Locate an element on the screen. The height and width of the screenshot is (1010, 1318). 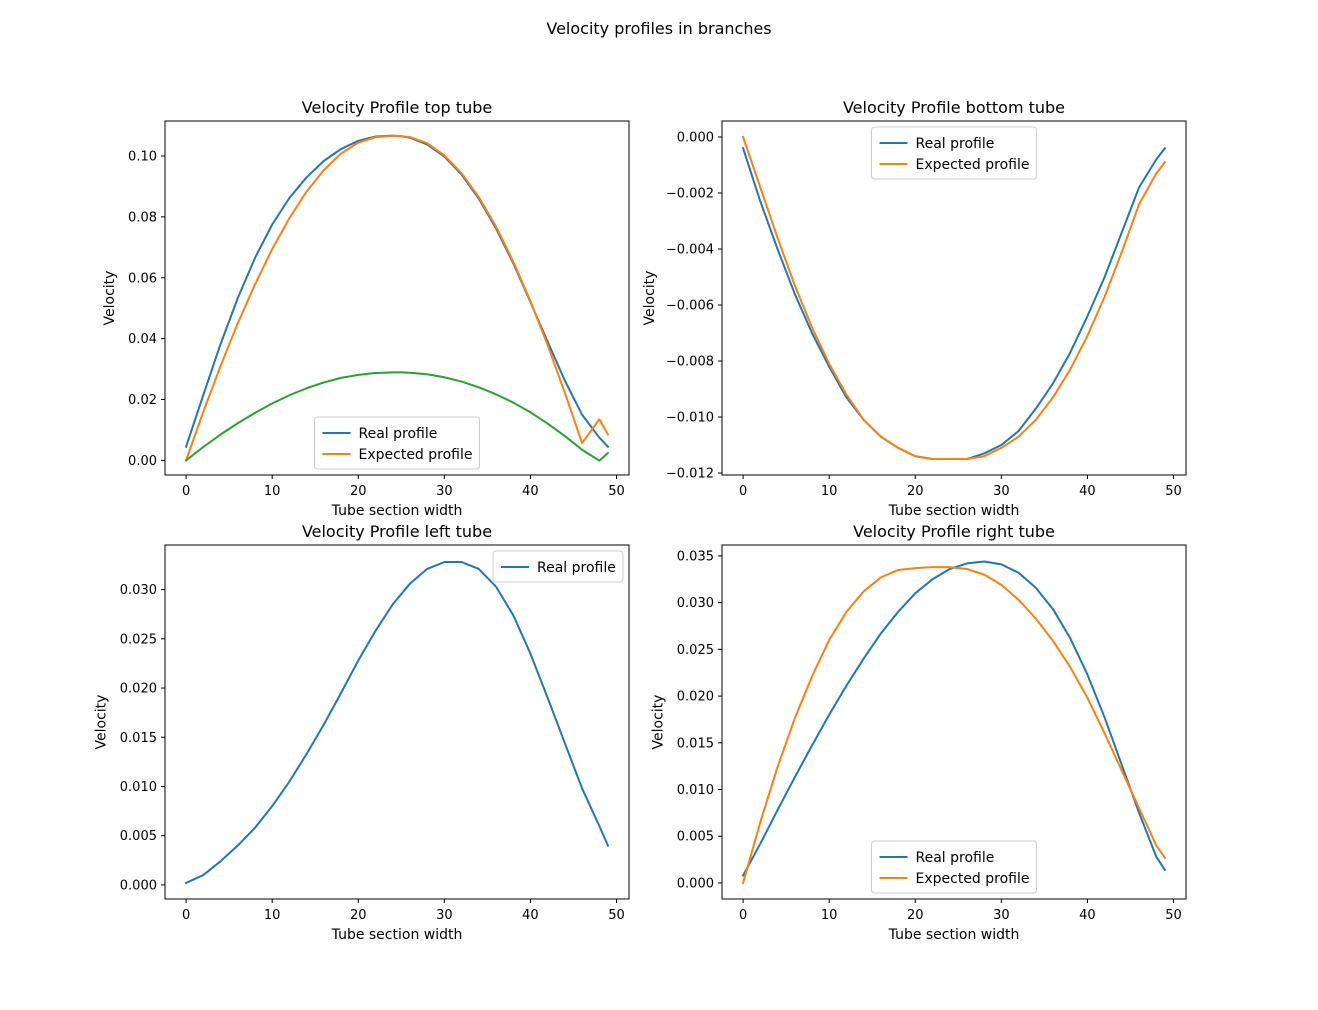
y-tick-label: −0.002 is located at coordinates (690, 193).